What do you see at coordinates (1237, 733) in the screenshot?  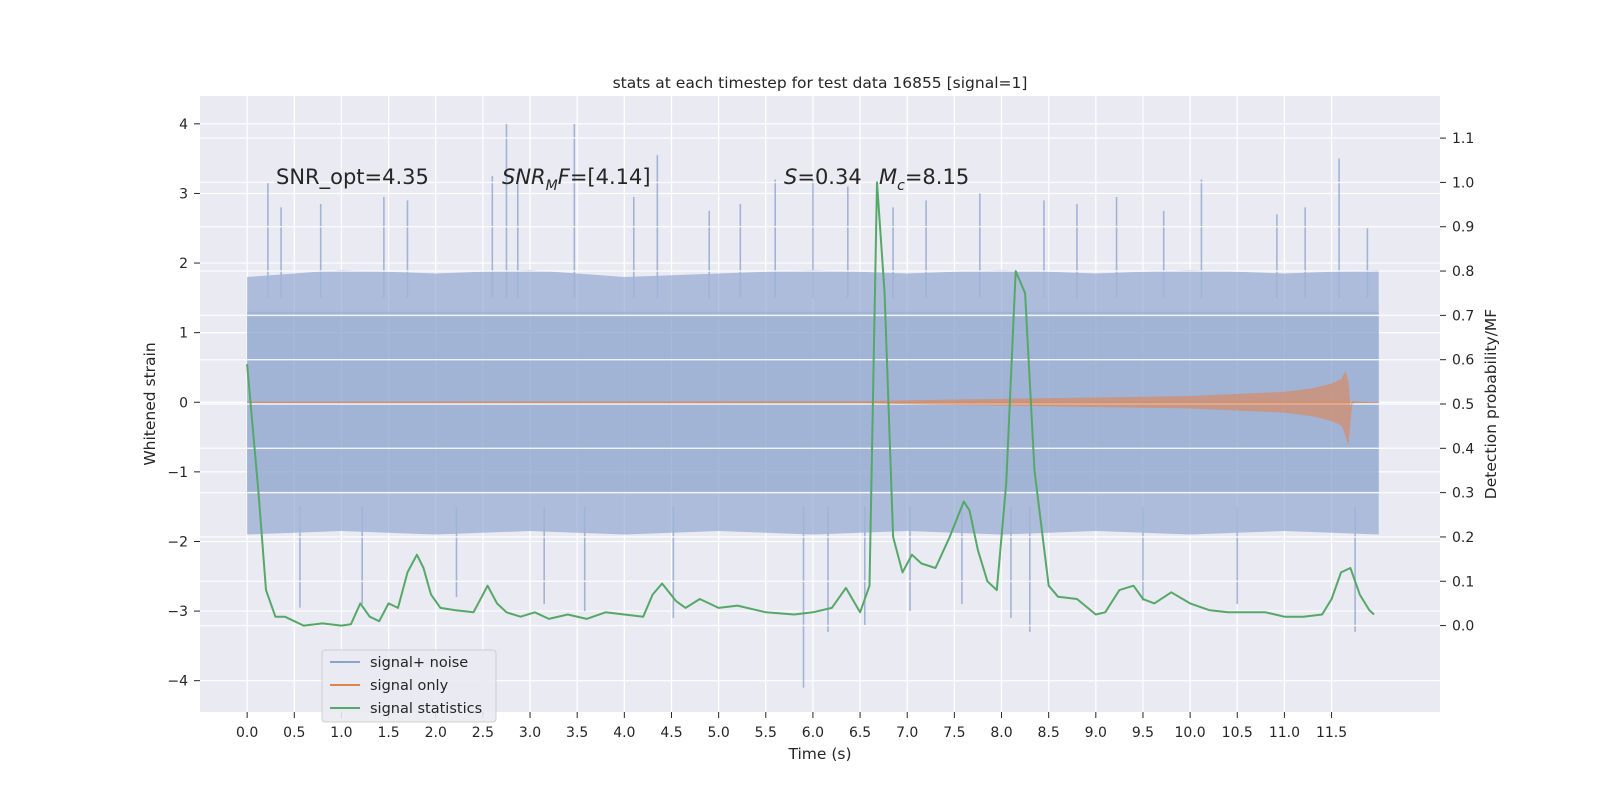 I see `x-tick-label-21: 10.5` at bounding box center [1237, 733].